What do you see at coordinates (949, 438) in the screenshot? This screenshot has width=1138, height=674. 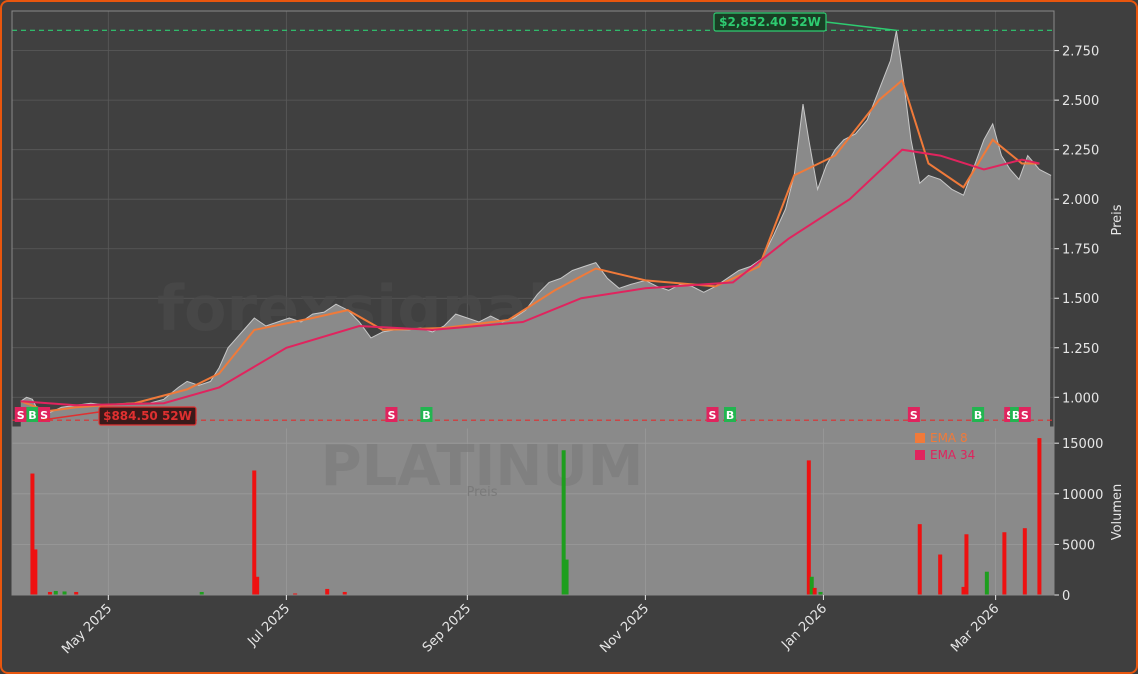 I see `legend-label-ema8: EMA 8` at bounding box center [949, 438].